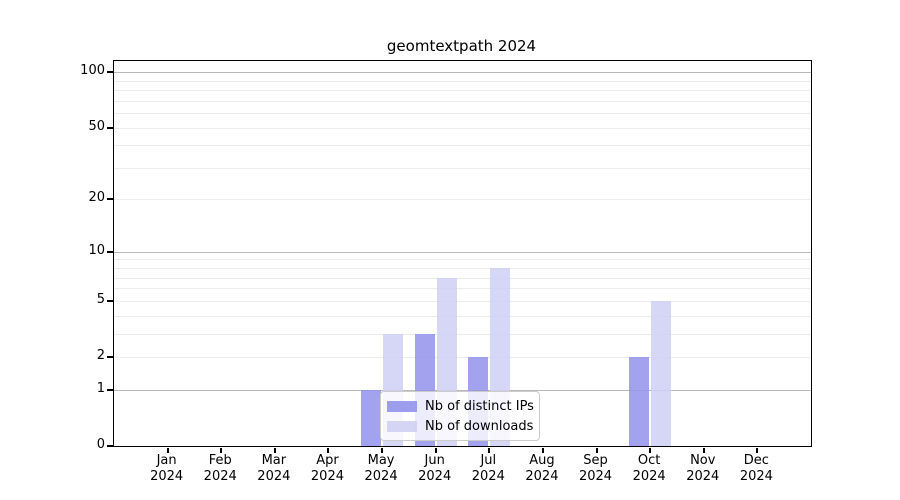 The width and height of the screenshot is (900, 500). I want to click on x-tick-label: Mar 2024, so click(274, 469).